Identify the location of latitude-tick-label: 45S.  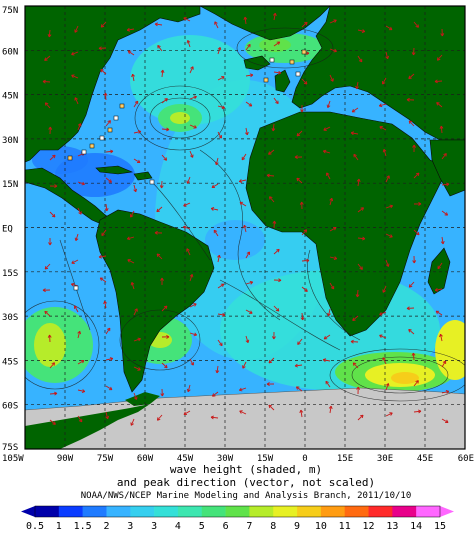
(10, 362).